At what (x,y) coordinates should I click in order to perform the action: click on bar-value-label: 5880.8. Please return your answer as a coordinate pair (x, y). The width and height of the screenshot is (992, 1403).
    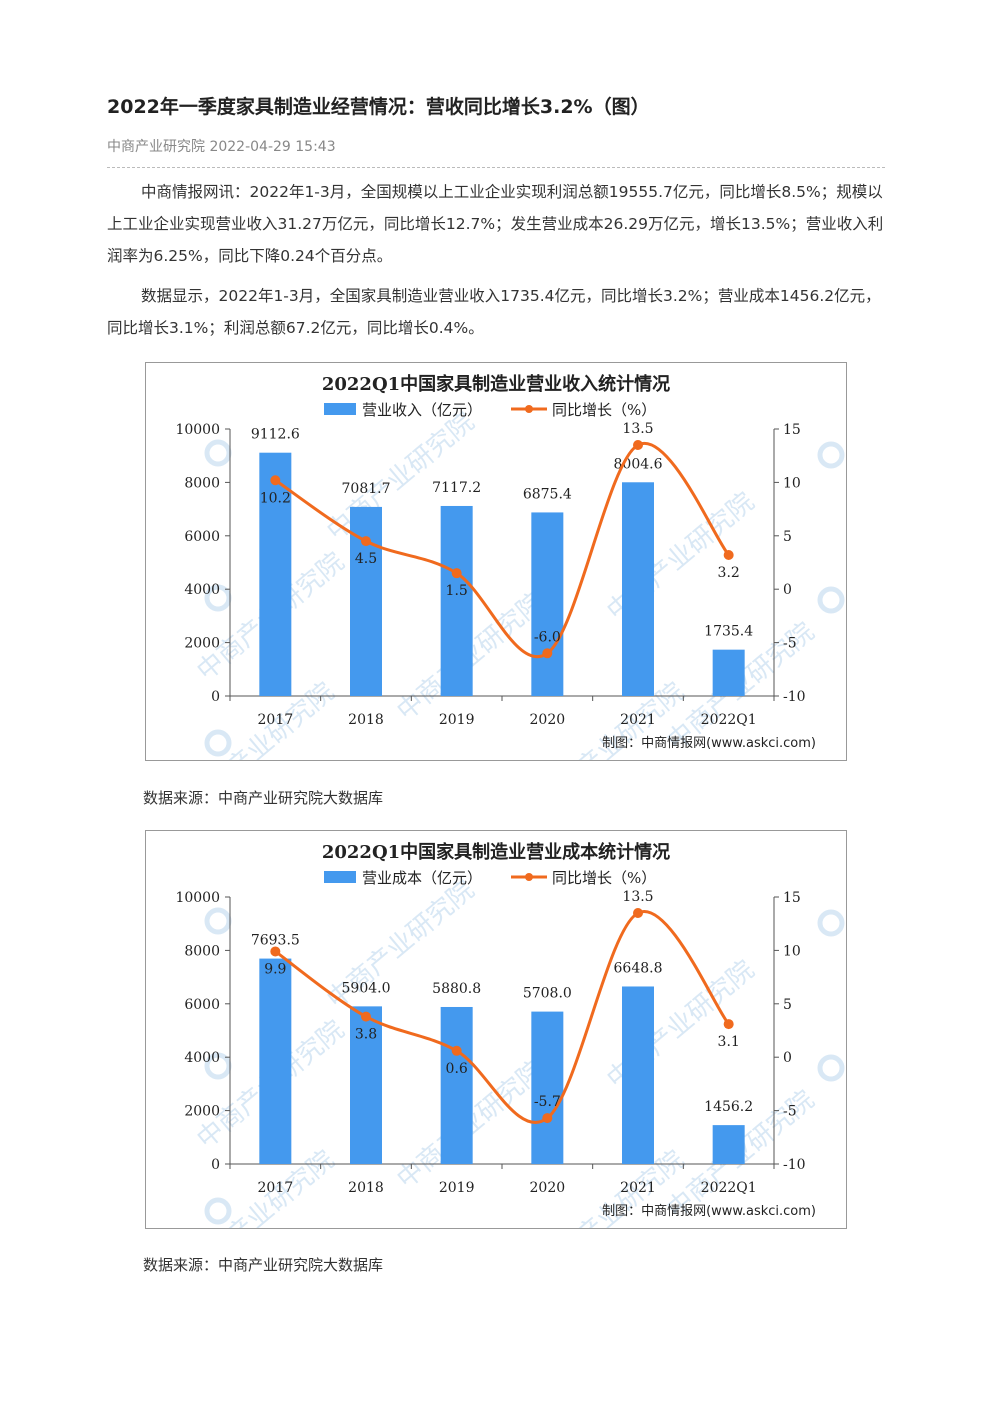
    Looking at the image, I should click on (456, 989).